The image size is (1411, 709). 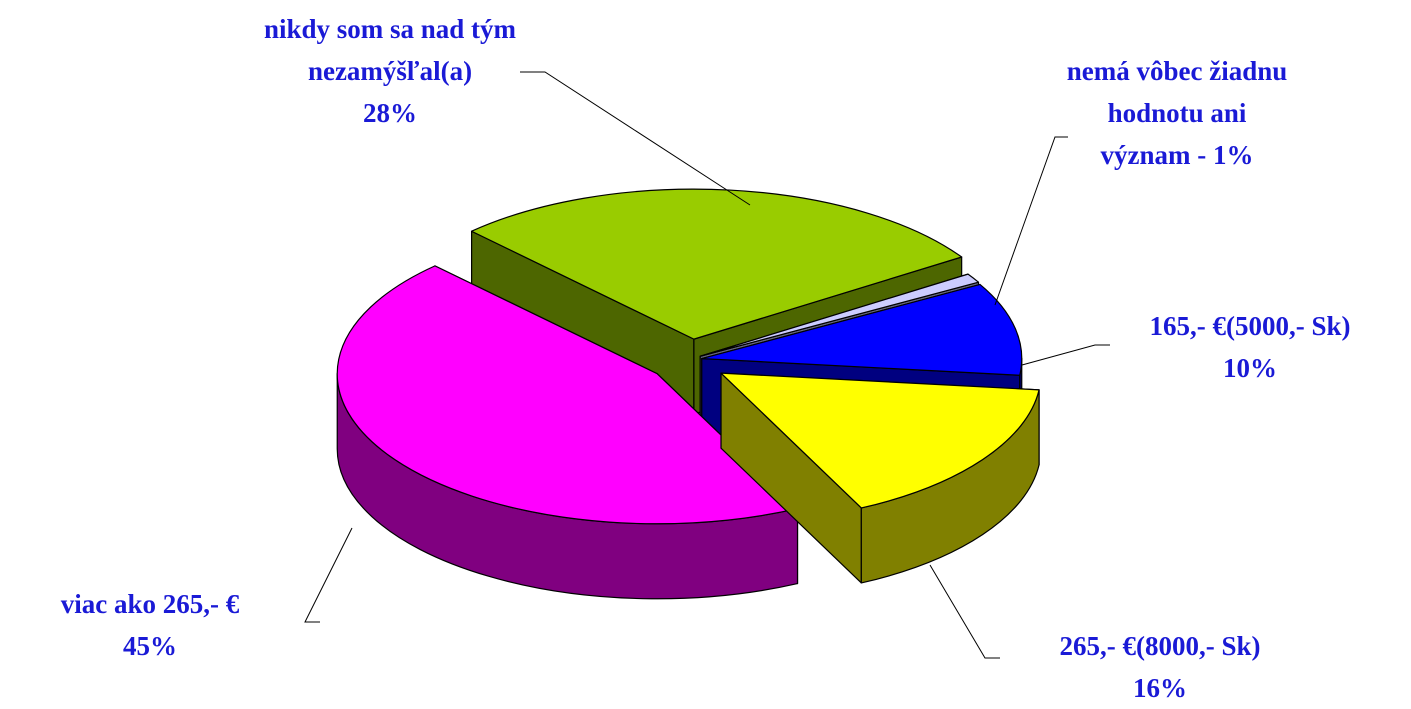 What do you see at coordinates (1250, 347) in the screenshot?
I see `slice-label: 165,- €(5000,- Sk) 10%` at bounding box center [1250, 347].